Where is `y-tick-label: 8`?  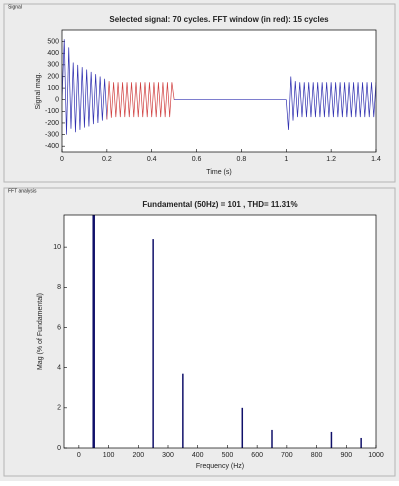
y-tick-label: 8 is located at coordinates (59, 287).